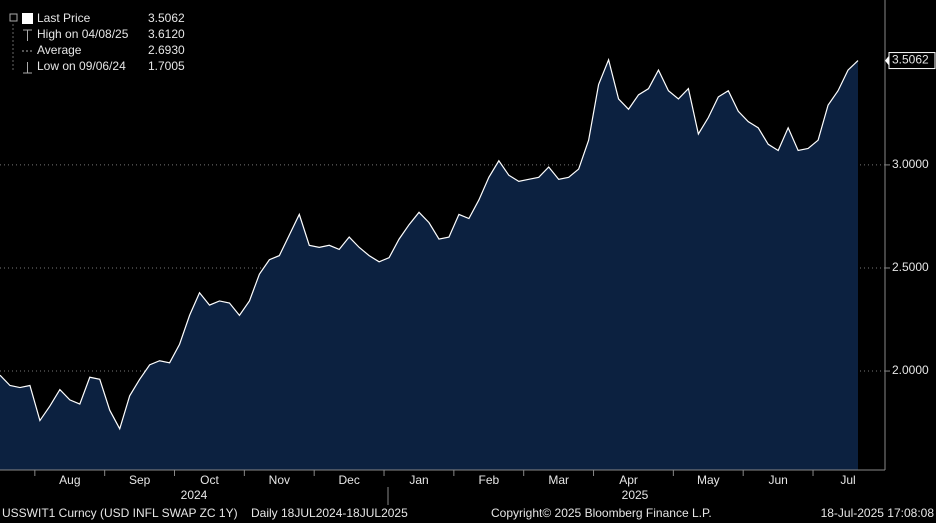  I want to click on x-tick-label: May, so click(708, 480).